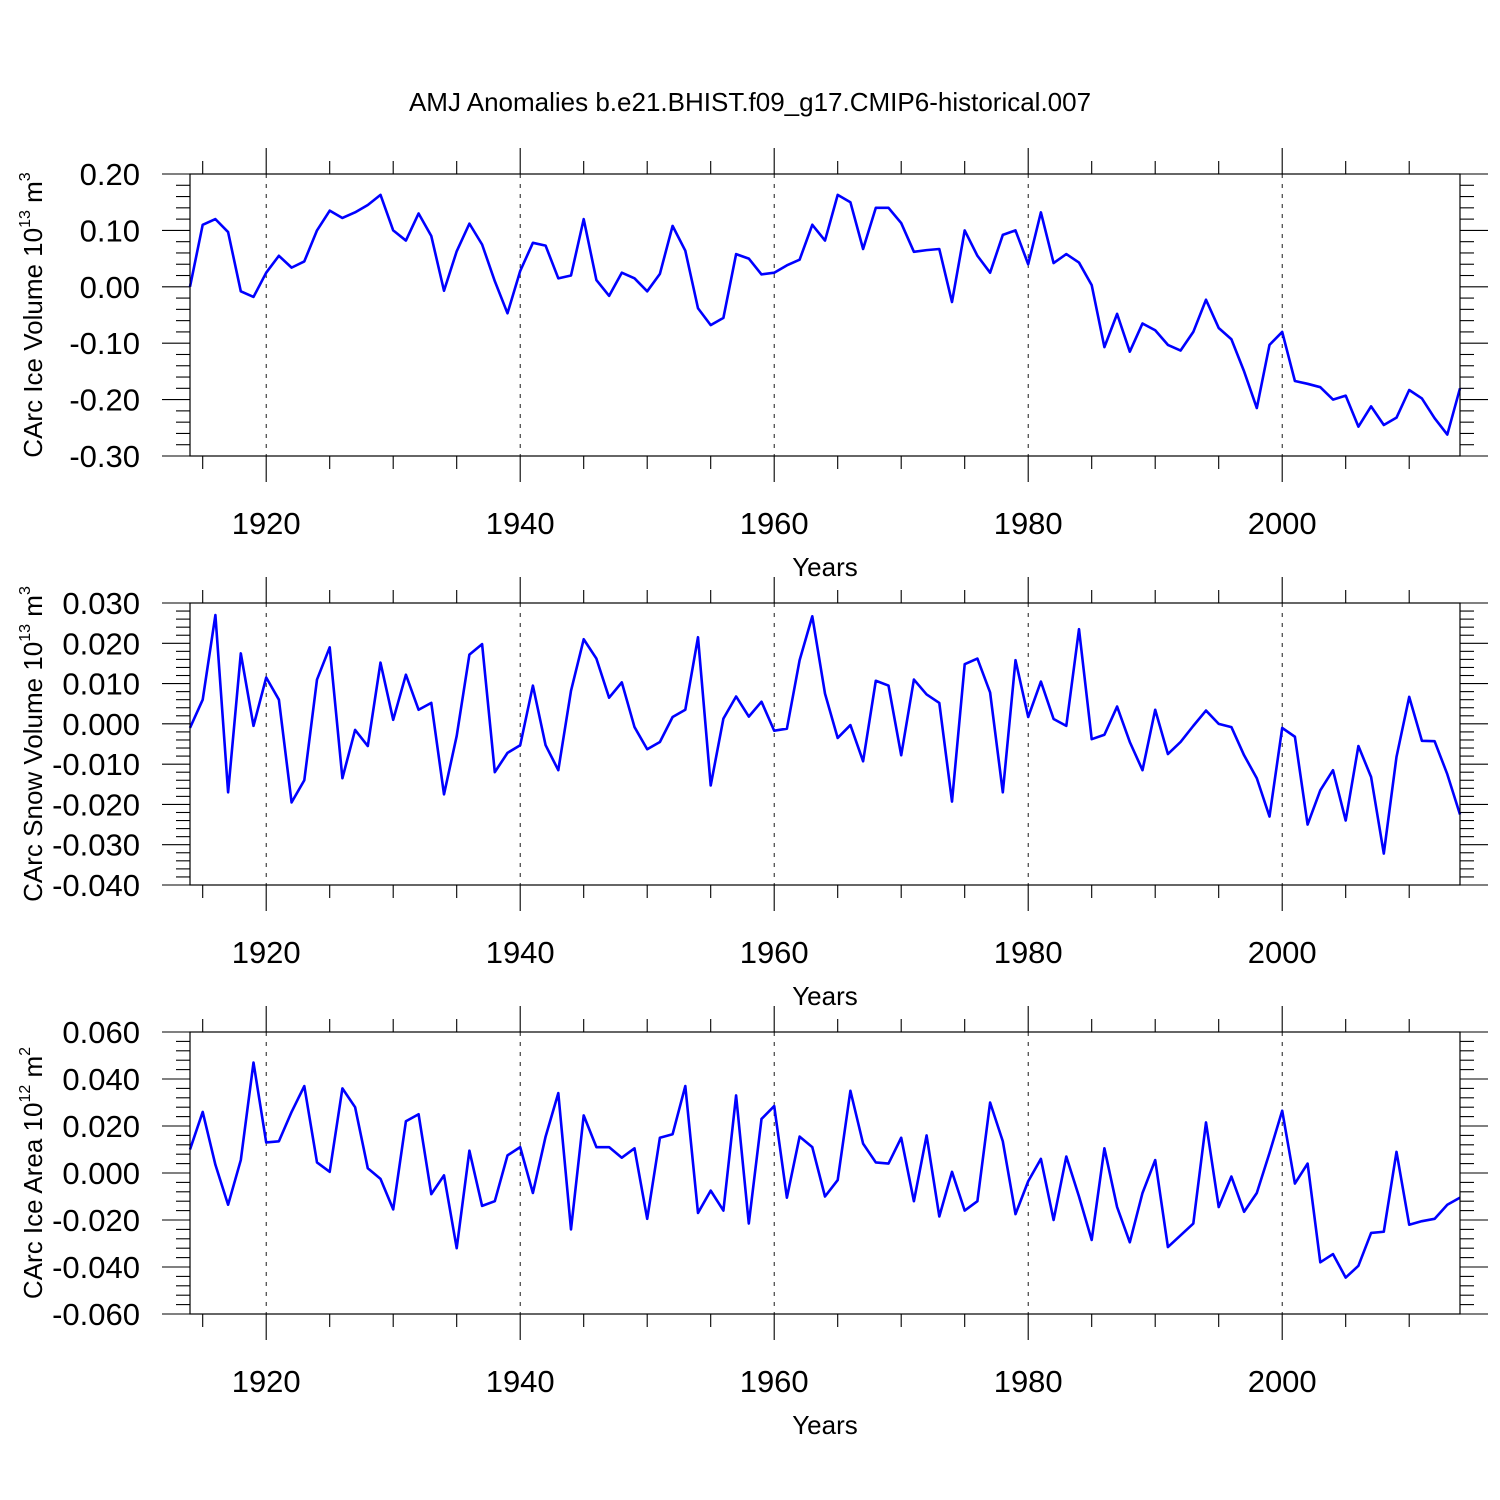 Image resolution: width=1500 pixels, height=1500 pixels. What do you see at coordinates (104, 456) in the screenshot?
I see `y-tick-label: -0.30` at bounding box center [104, 456].